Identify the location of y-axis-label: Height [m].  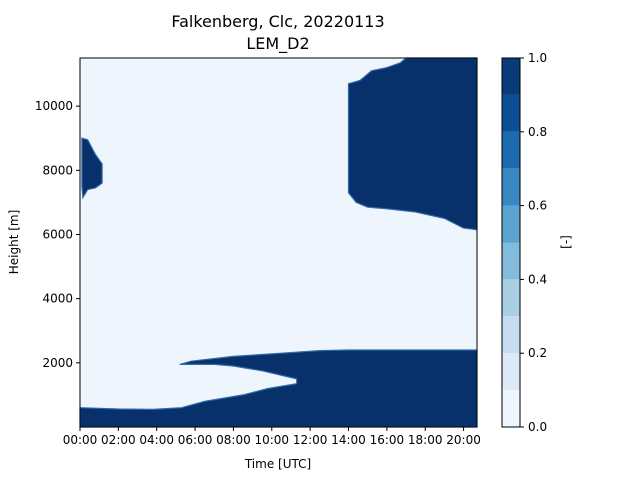
(14, 242).